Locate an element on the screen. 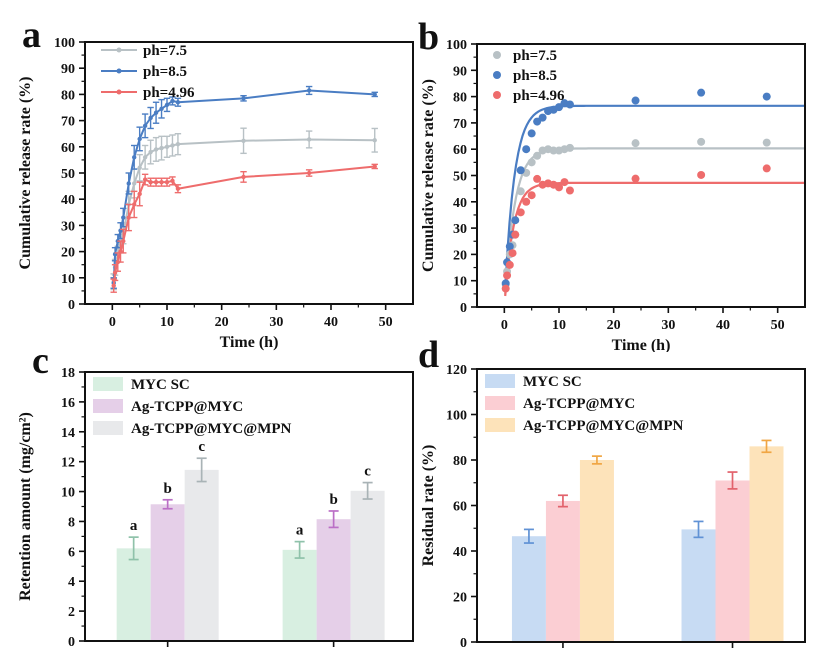  series-Ag-TCPP@MYC@MPN is located at coordinates (681, 540).